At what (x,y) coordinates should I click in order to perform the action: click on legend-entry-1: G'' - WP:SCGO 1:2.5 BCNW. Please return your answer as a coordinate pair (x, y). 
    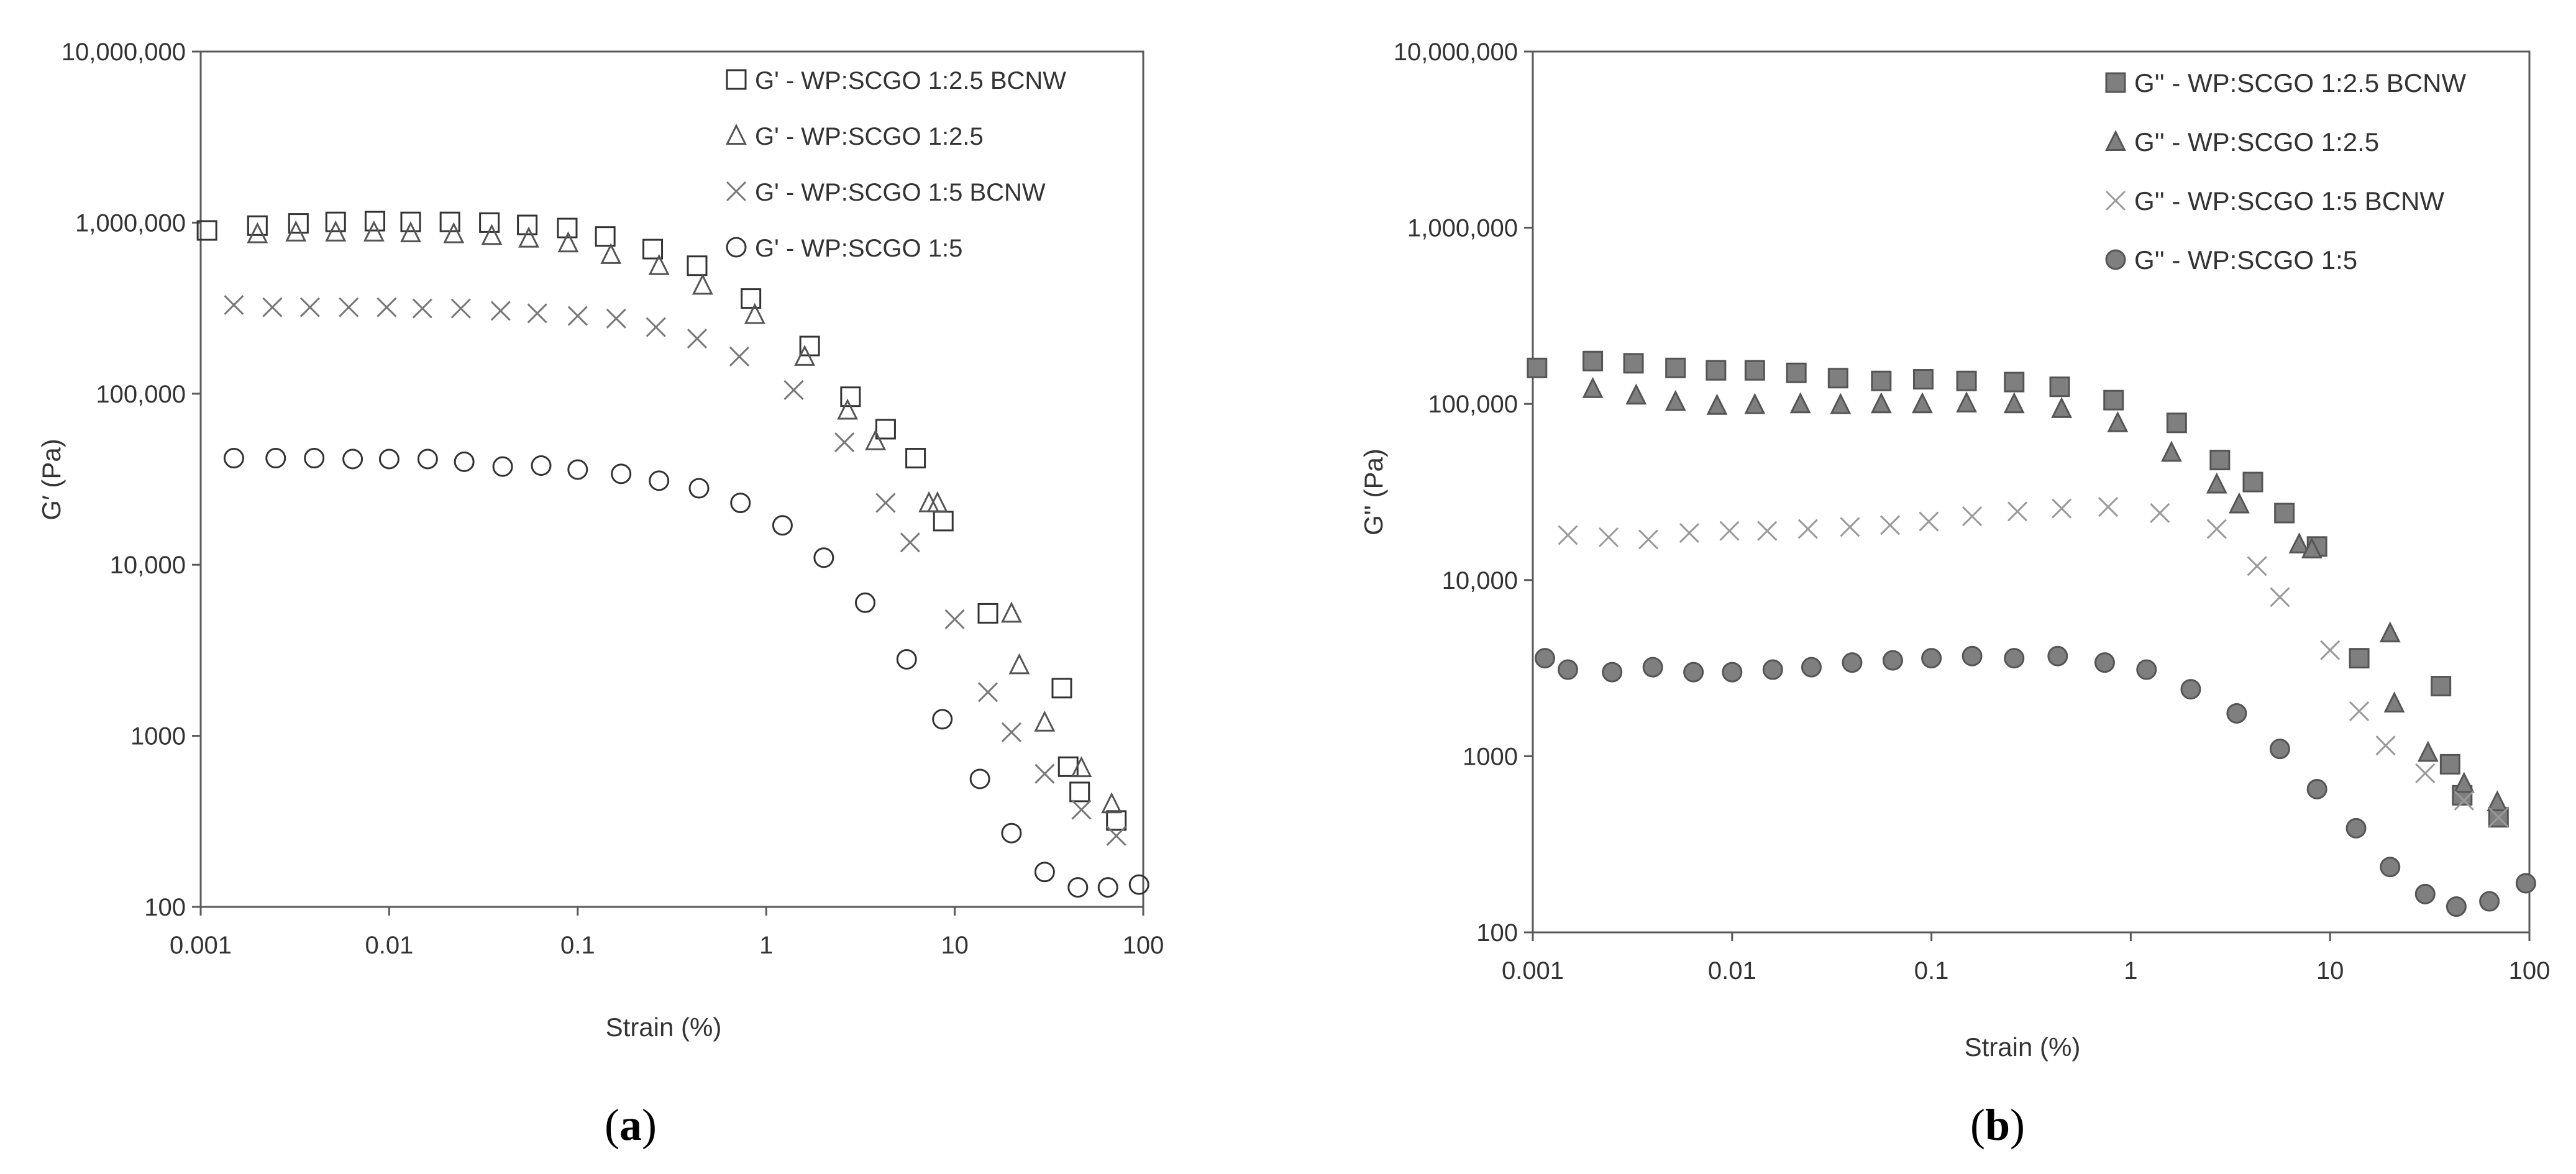
    Looking at the image, I should click on (2300, 83).